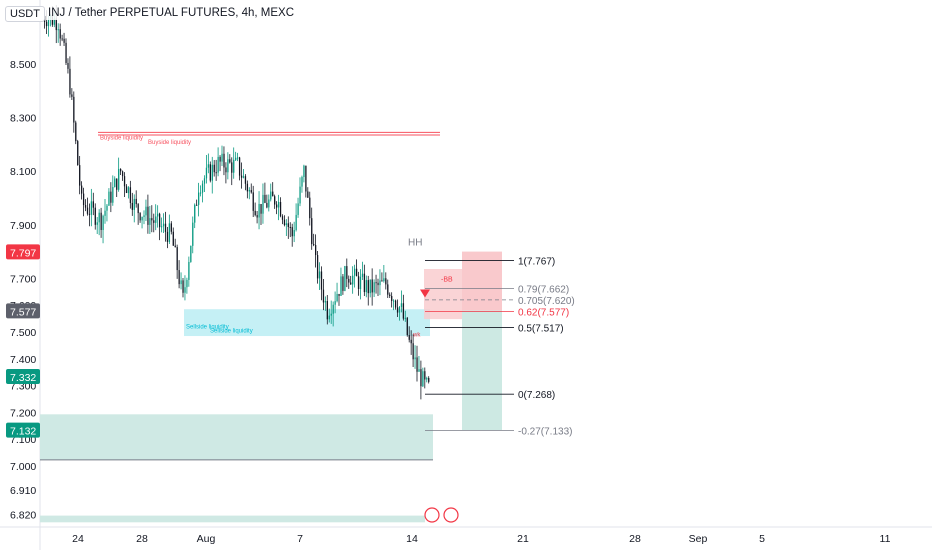 The height and width of the screenshot is (555, 932). I want to click on price-badge-label: 7.797, so click(23, 253).